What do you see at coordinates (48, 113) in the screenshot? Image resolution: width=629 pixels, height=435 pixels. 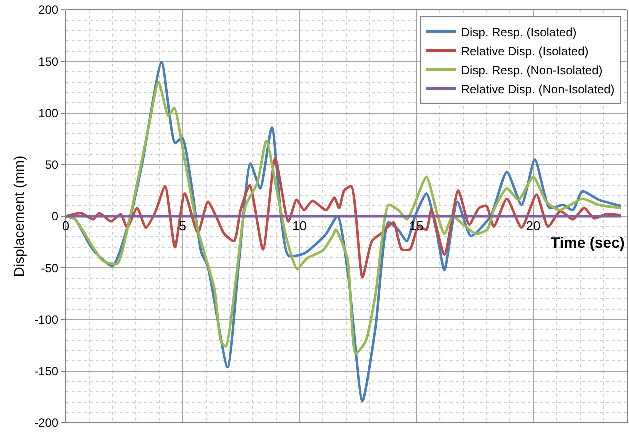 I see `y-tick-label: 100` at bounding box center [48, 113].